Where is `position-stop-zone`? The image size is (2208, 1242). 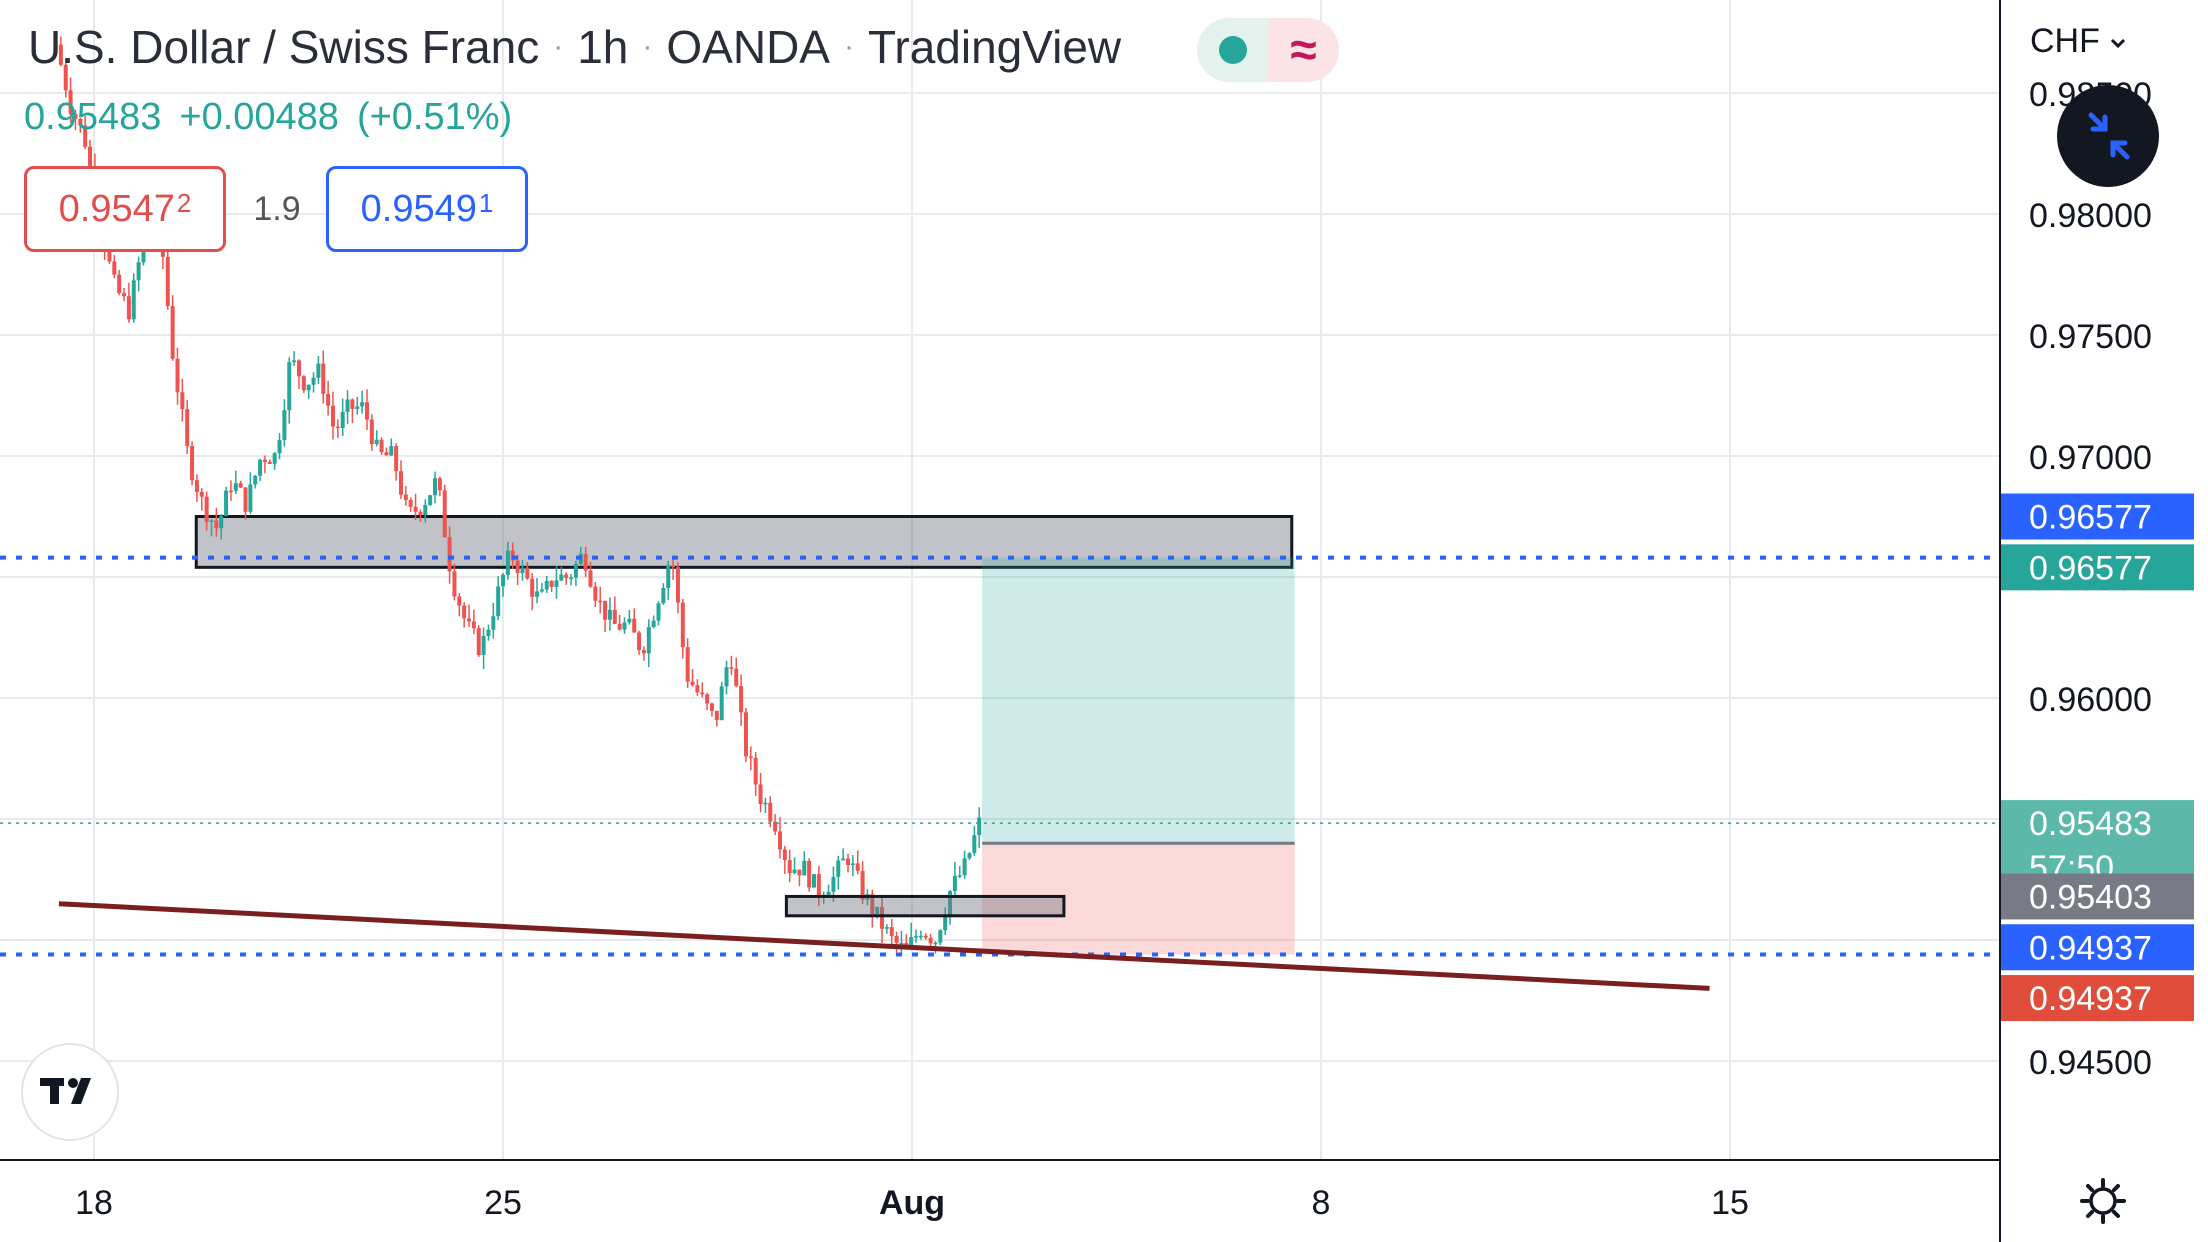 position-stop-zone is located at coordinates (1138, 899).